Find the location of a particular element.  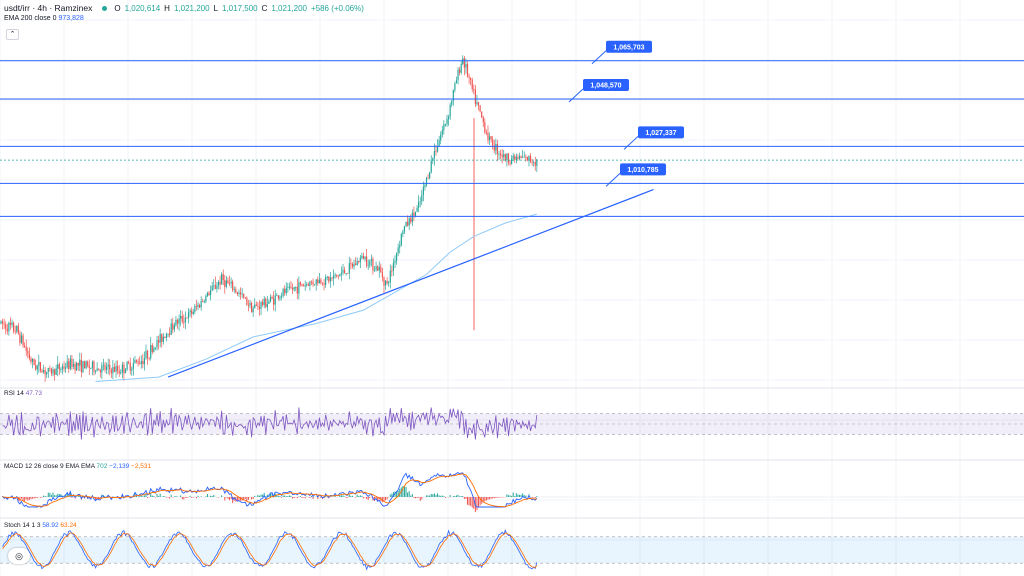

tradingview-logo-icon: ◎ is located at coordinates (19, 556).